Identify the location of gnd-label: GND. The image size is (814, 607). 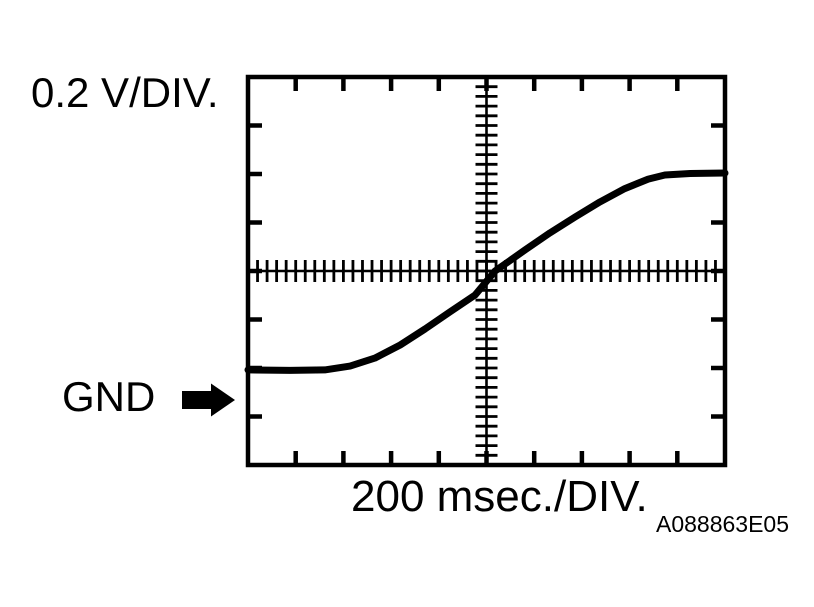
(109, 396).